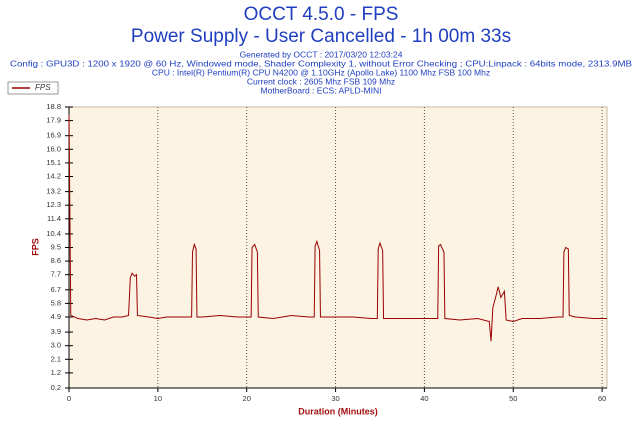  What do you see at coordinates (338, 411) in the screenshot?
I see `x-axis-label: Duration (Minutes)` at bounding box center [338, 411].